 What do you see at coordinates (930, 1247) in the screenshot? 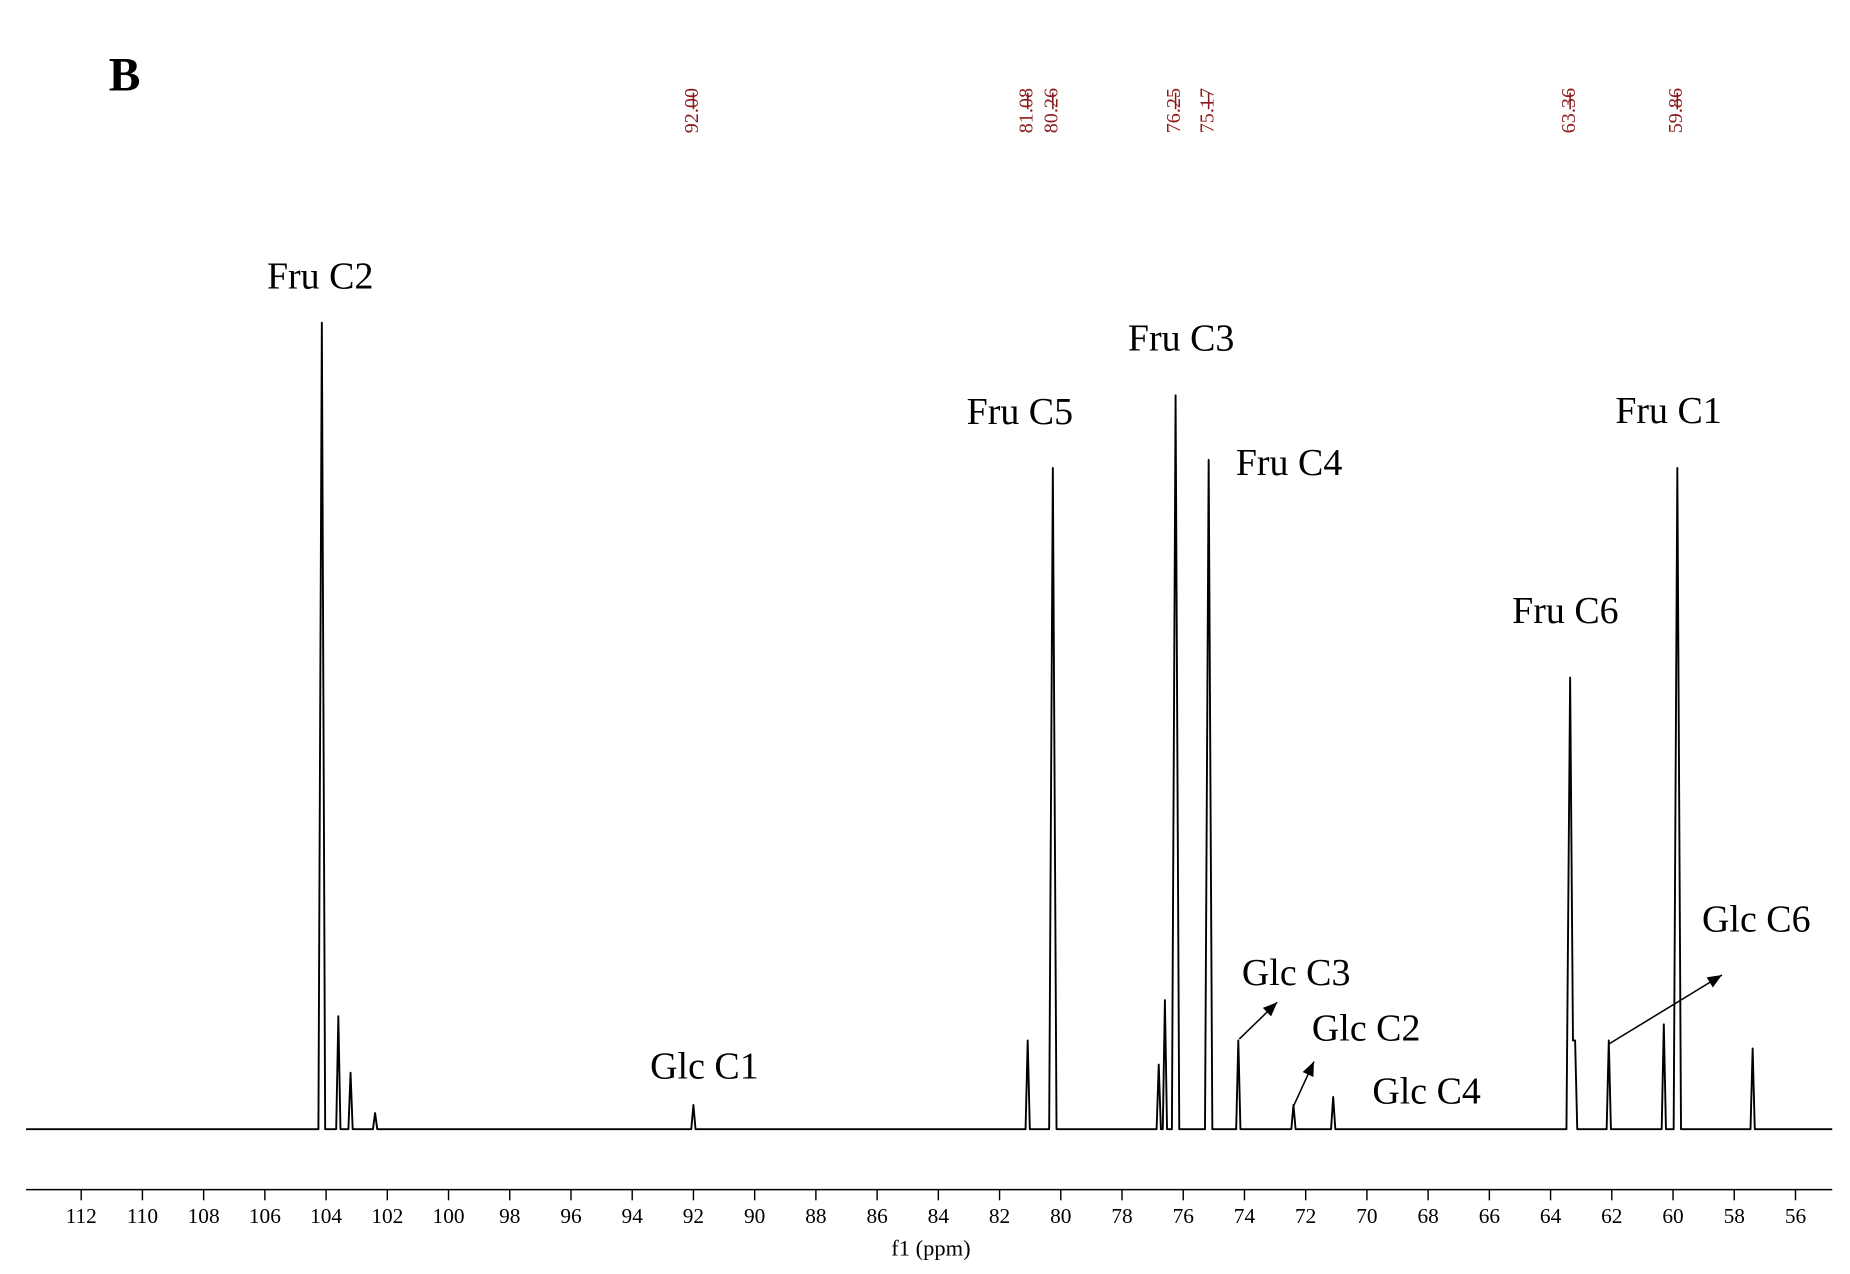
I see `x-axis-label: f1 (ppm)` at bounding box center [930, 1247].